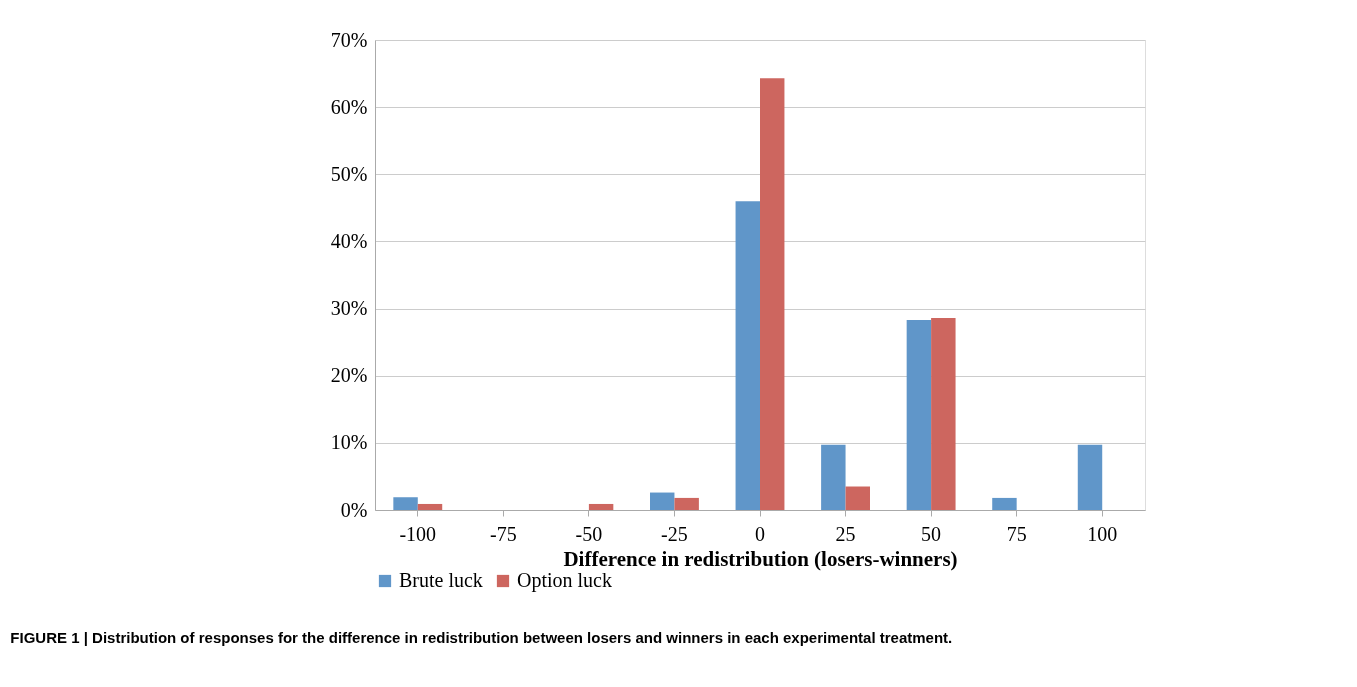 Image resolution: width=1357 pixels, height=687 pixels. Describe the element at coordinates (349, 308) in the screenshot. I see `y-tick-label: 30%` at that location.